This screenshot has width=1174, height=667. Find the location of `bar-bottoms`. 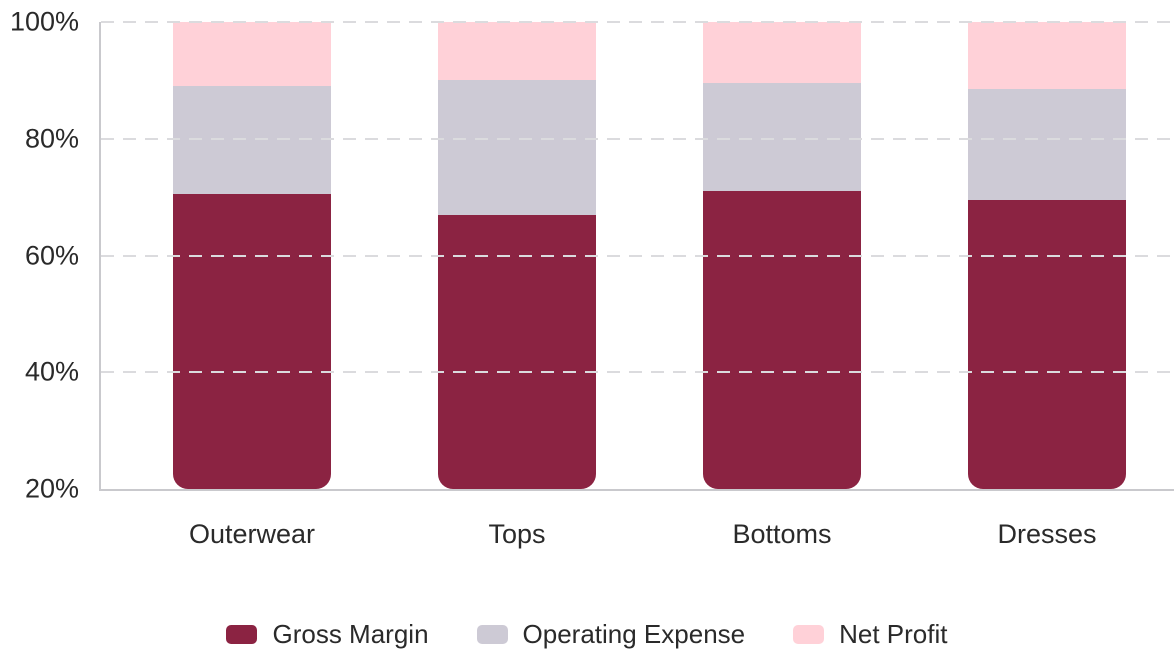

bar-bottoms is located at coordinates (782, 255).